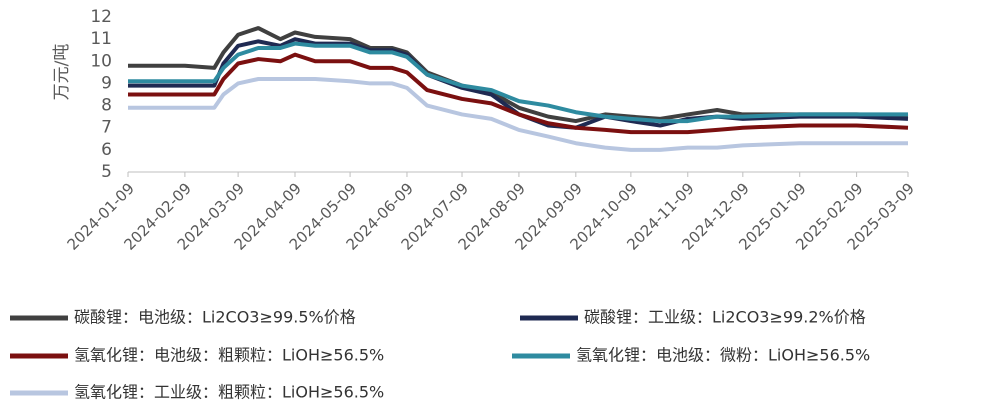  Describe the element at coordinates (215, 317) in the screenshot. I see `legend-label: 碳酸锂：电池级：Li2CO3≥99.5%价格` at that location.